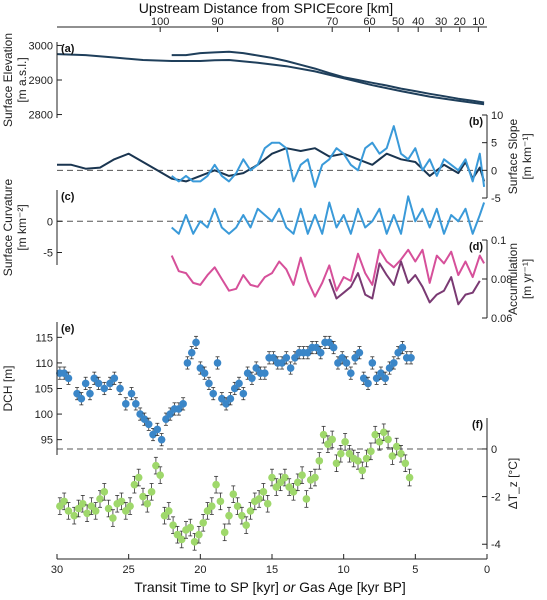  What do you see at coordinates (513, 156) in the screenshot?
I see `y-label-b-0: Surface Slope` at bounding box center [513, 156].